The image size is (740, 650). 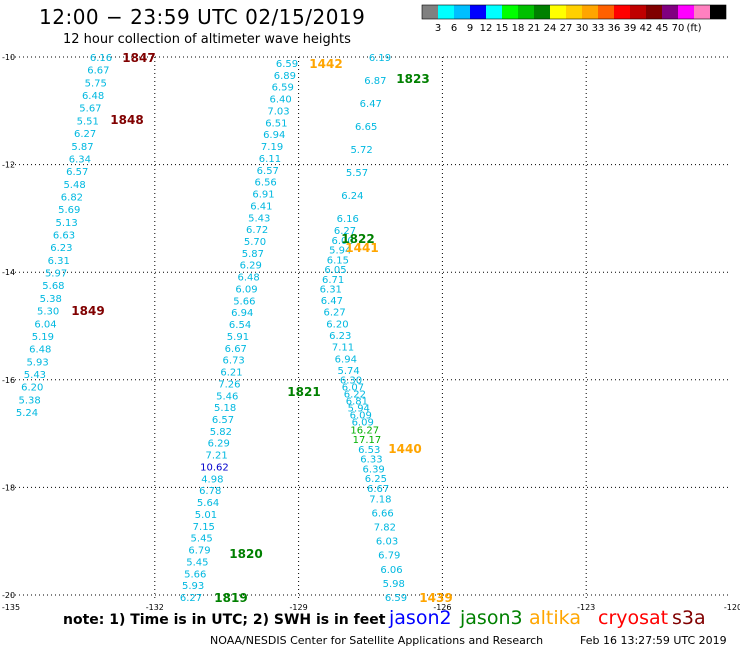 I want to click on wave-height-value: 6.39, so click(x=374, y=469).